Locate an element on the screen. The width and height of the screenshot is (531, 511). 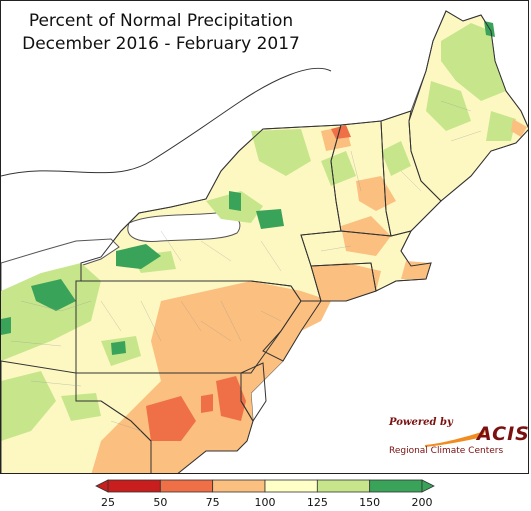
legend-tick-label: 50 is located at coordinates (160, 502).